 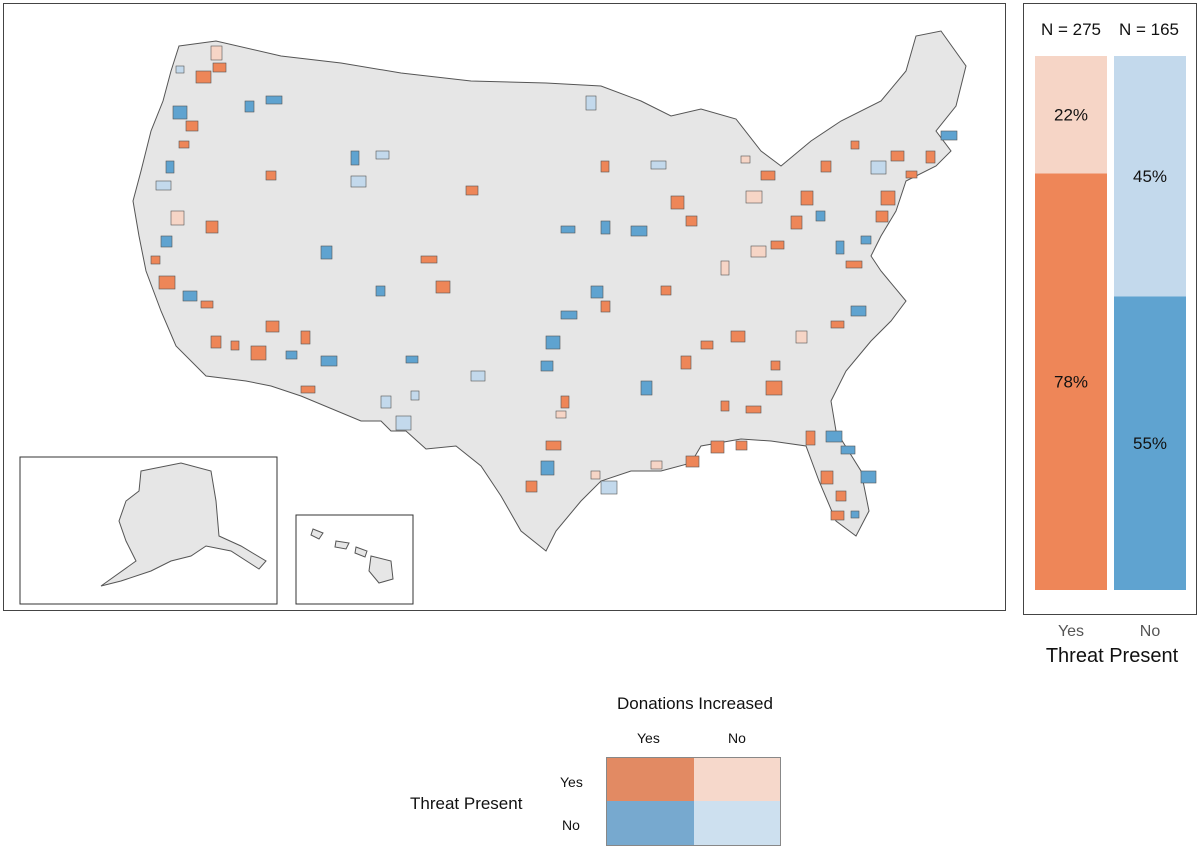 I want to click on legend-title: Donations Increased, so click(x=695, y=703).